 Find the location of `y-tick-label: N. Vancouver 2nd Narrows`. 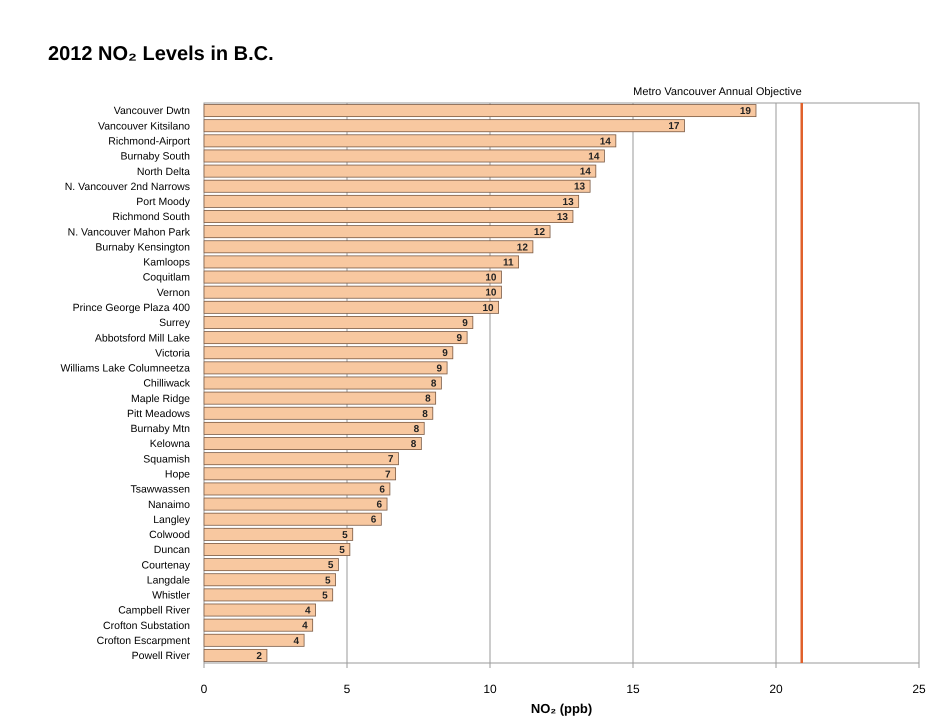

y-tick-label: N. Vancouver 2nd Narrows is located at coordinates (127, 186).